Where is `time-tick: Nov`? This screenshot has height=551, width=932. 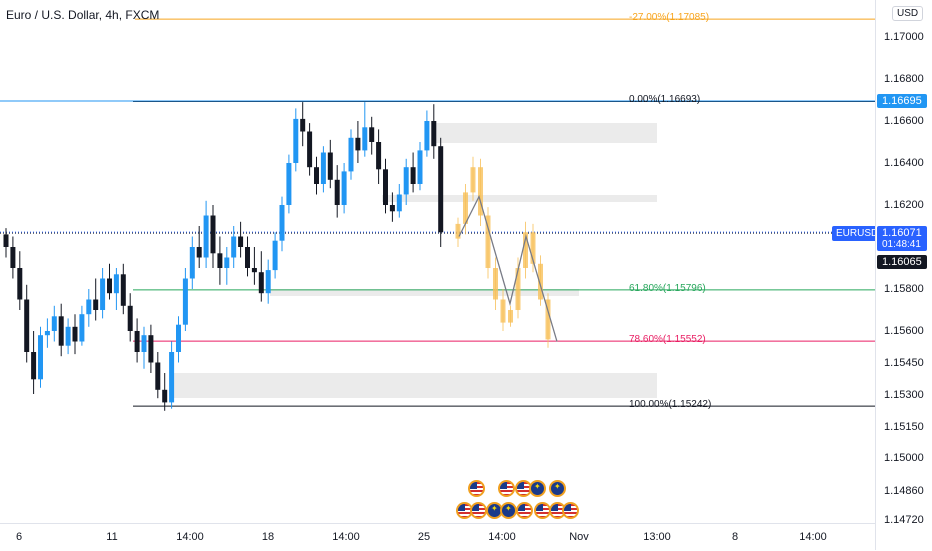 time-tick: Nov is located at coordinates (579, 537).